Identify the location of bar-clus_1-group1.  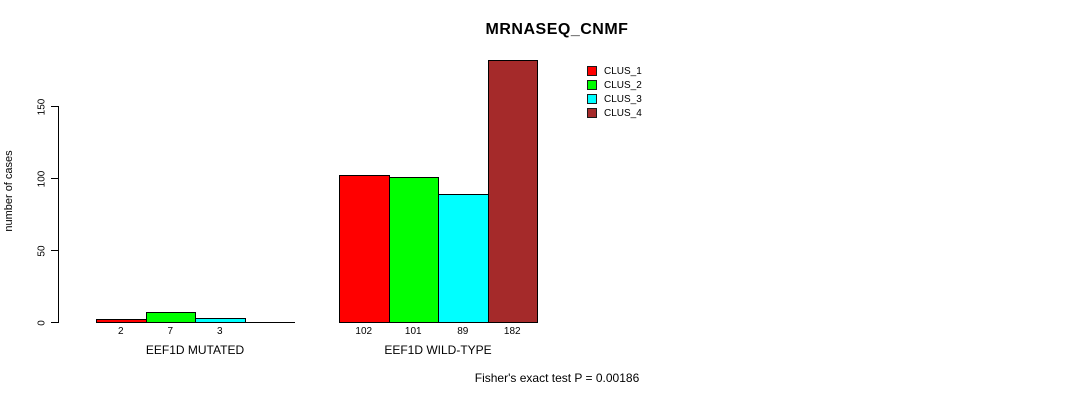
(121, 321).